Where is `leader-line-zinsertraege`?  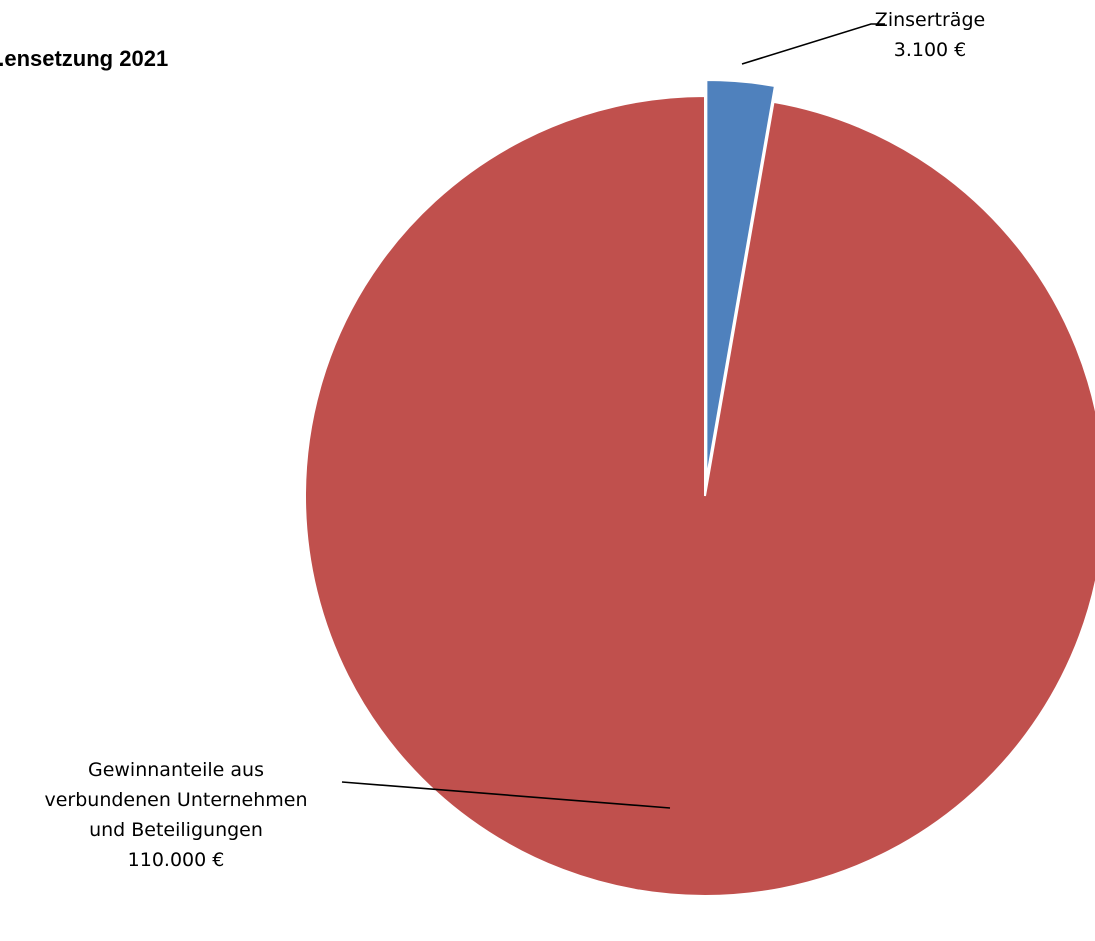 leader-line-zinsertraege is located at coordinates (813, 44).